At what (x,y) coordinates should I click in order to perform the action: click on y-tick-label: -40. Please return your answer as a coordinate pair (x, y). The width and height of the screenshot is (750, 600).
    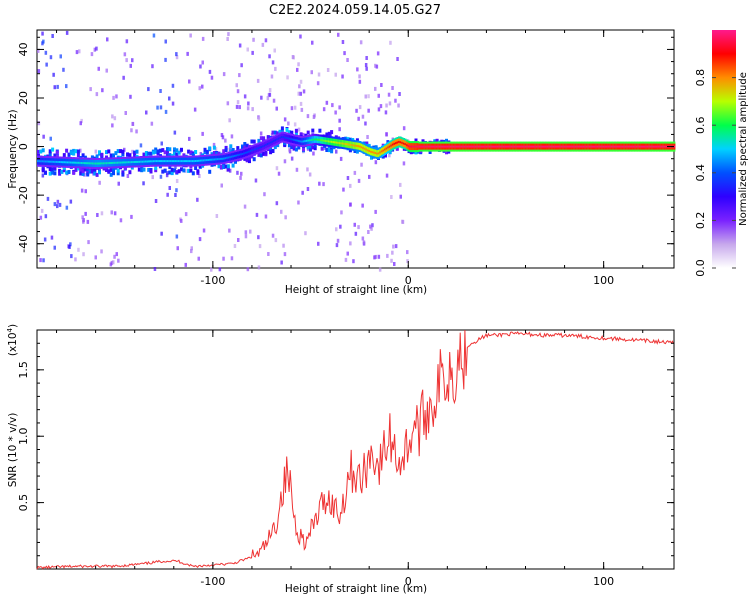
    Looking at the image, I should click on (23, 244).